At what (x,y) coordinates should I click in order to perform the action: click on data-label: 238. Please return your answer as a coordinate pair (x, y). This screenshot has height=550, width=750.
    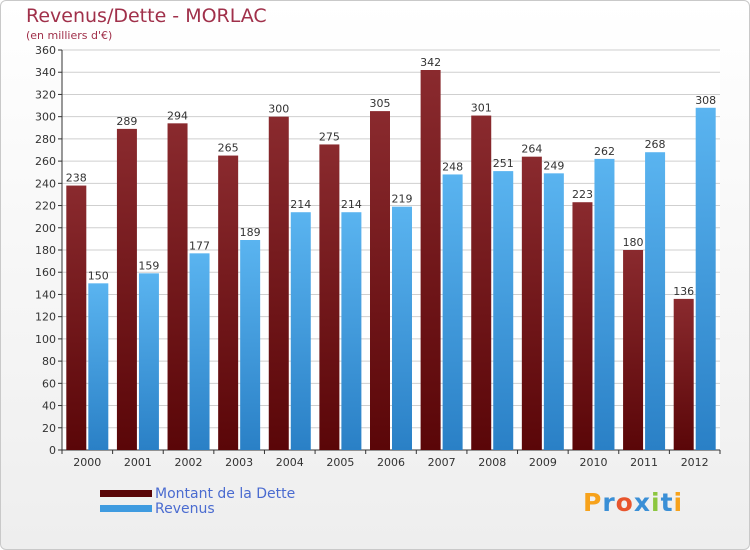
    Looking at the image, I should click on (76, 178).